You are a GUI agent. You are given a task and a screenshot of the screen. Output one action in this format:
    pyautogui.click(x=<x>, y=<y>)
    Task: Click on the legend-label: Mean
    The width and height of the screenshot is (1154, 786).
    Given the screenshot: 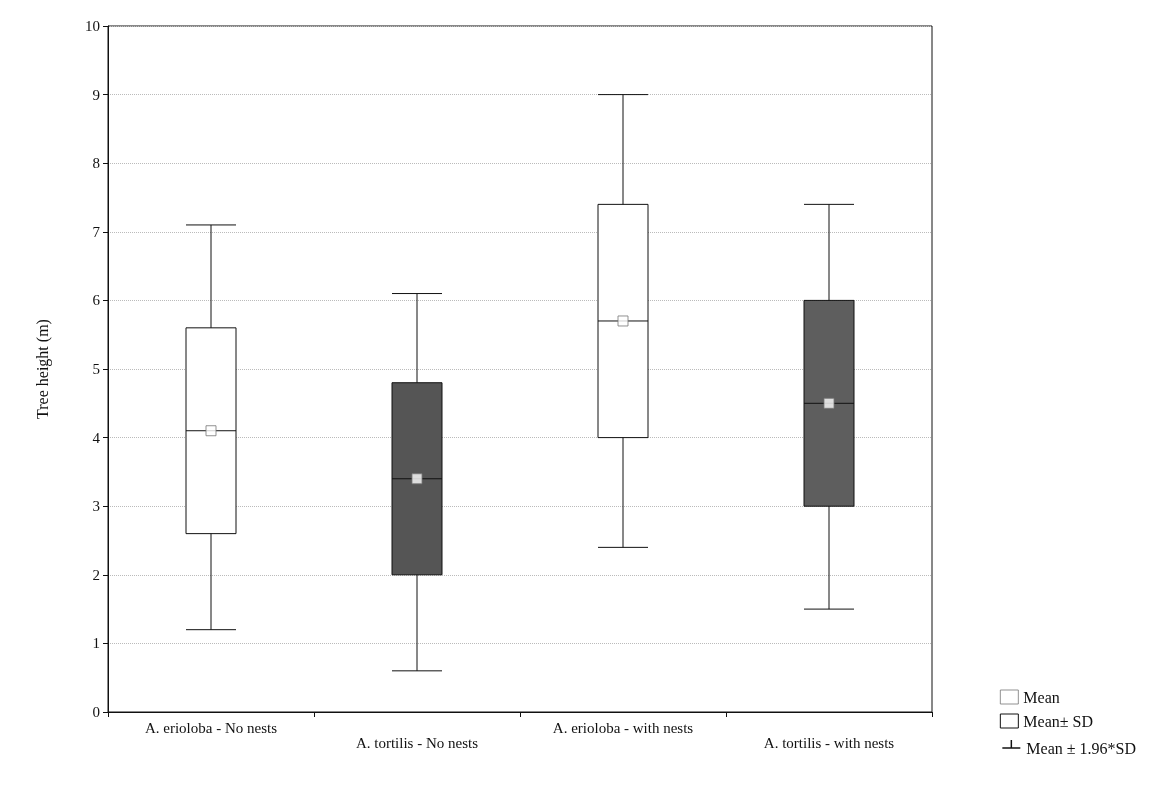 What is the action you would take?
    pyautogui.click(x=1041, y=697)
    